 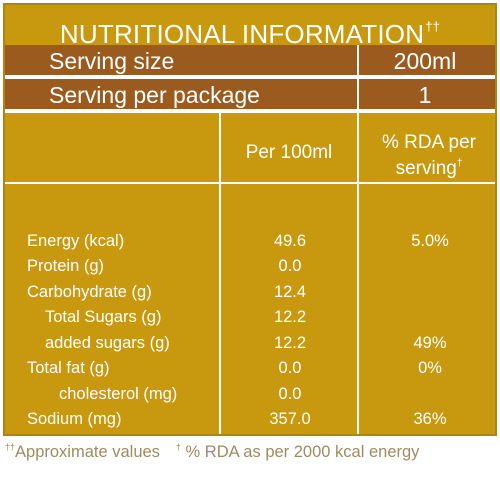 What do you see at coordinates (250, 395) in the screenshot?
I see `nutrient-row-cholesterol: cholesterol (mg) 0.0` at bounding box center [250, 395].